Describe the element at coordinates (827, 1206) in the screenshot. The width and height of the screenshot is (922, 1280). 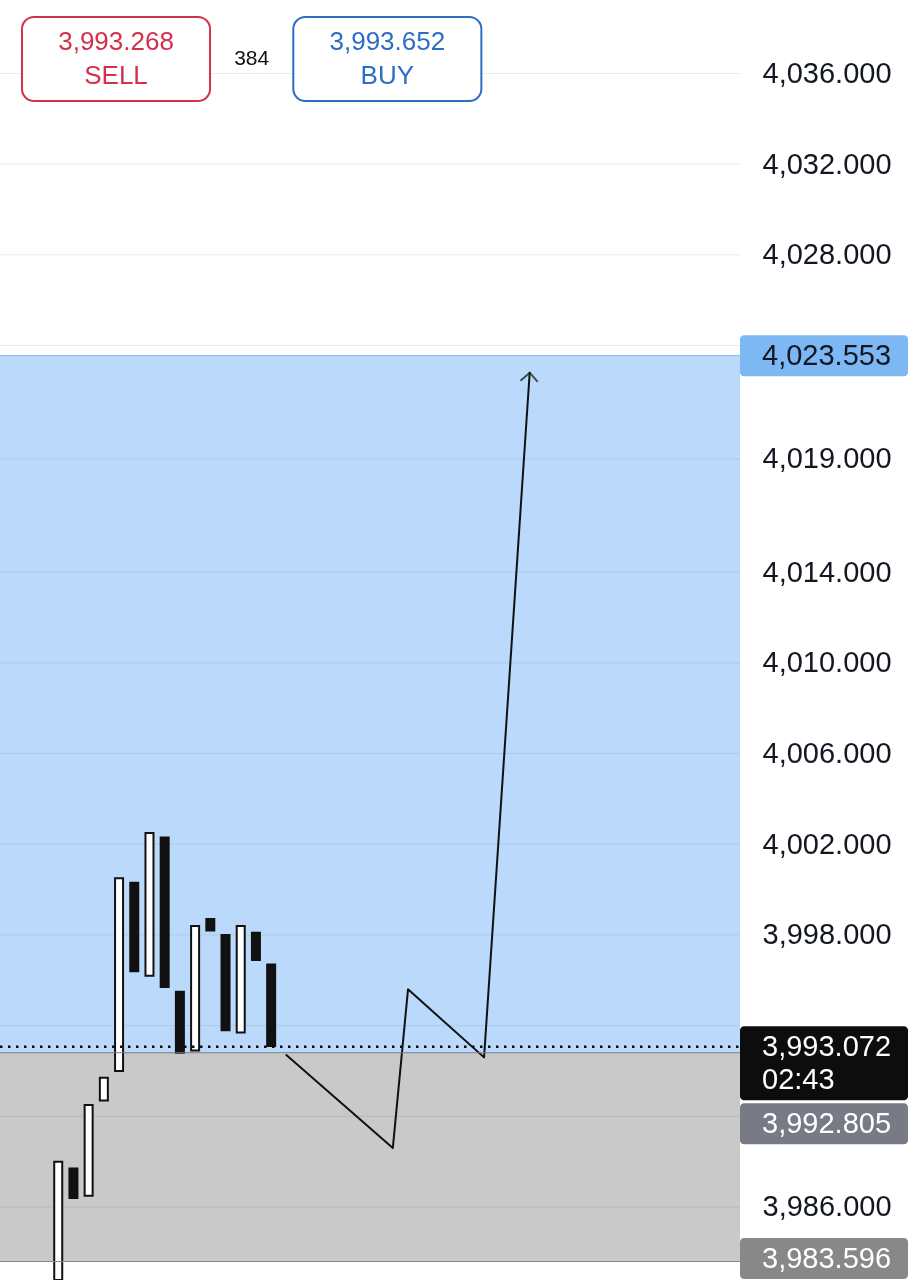
I see `y-tick-label: 3,986.000` at that location.